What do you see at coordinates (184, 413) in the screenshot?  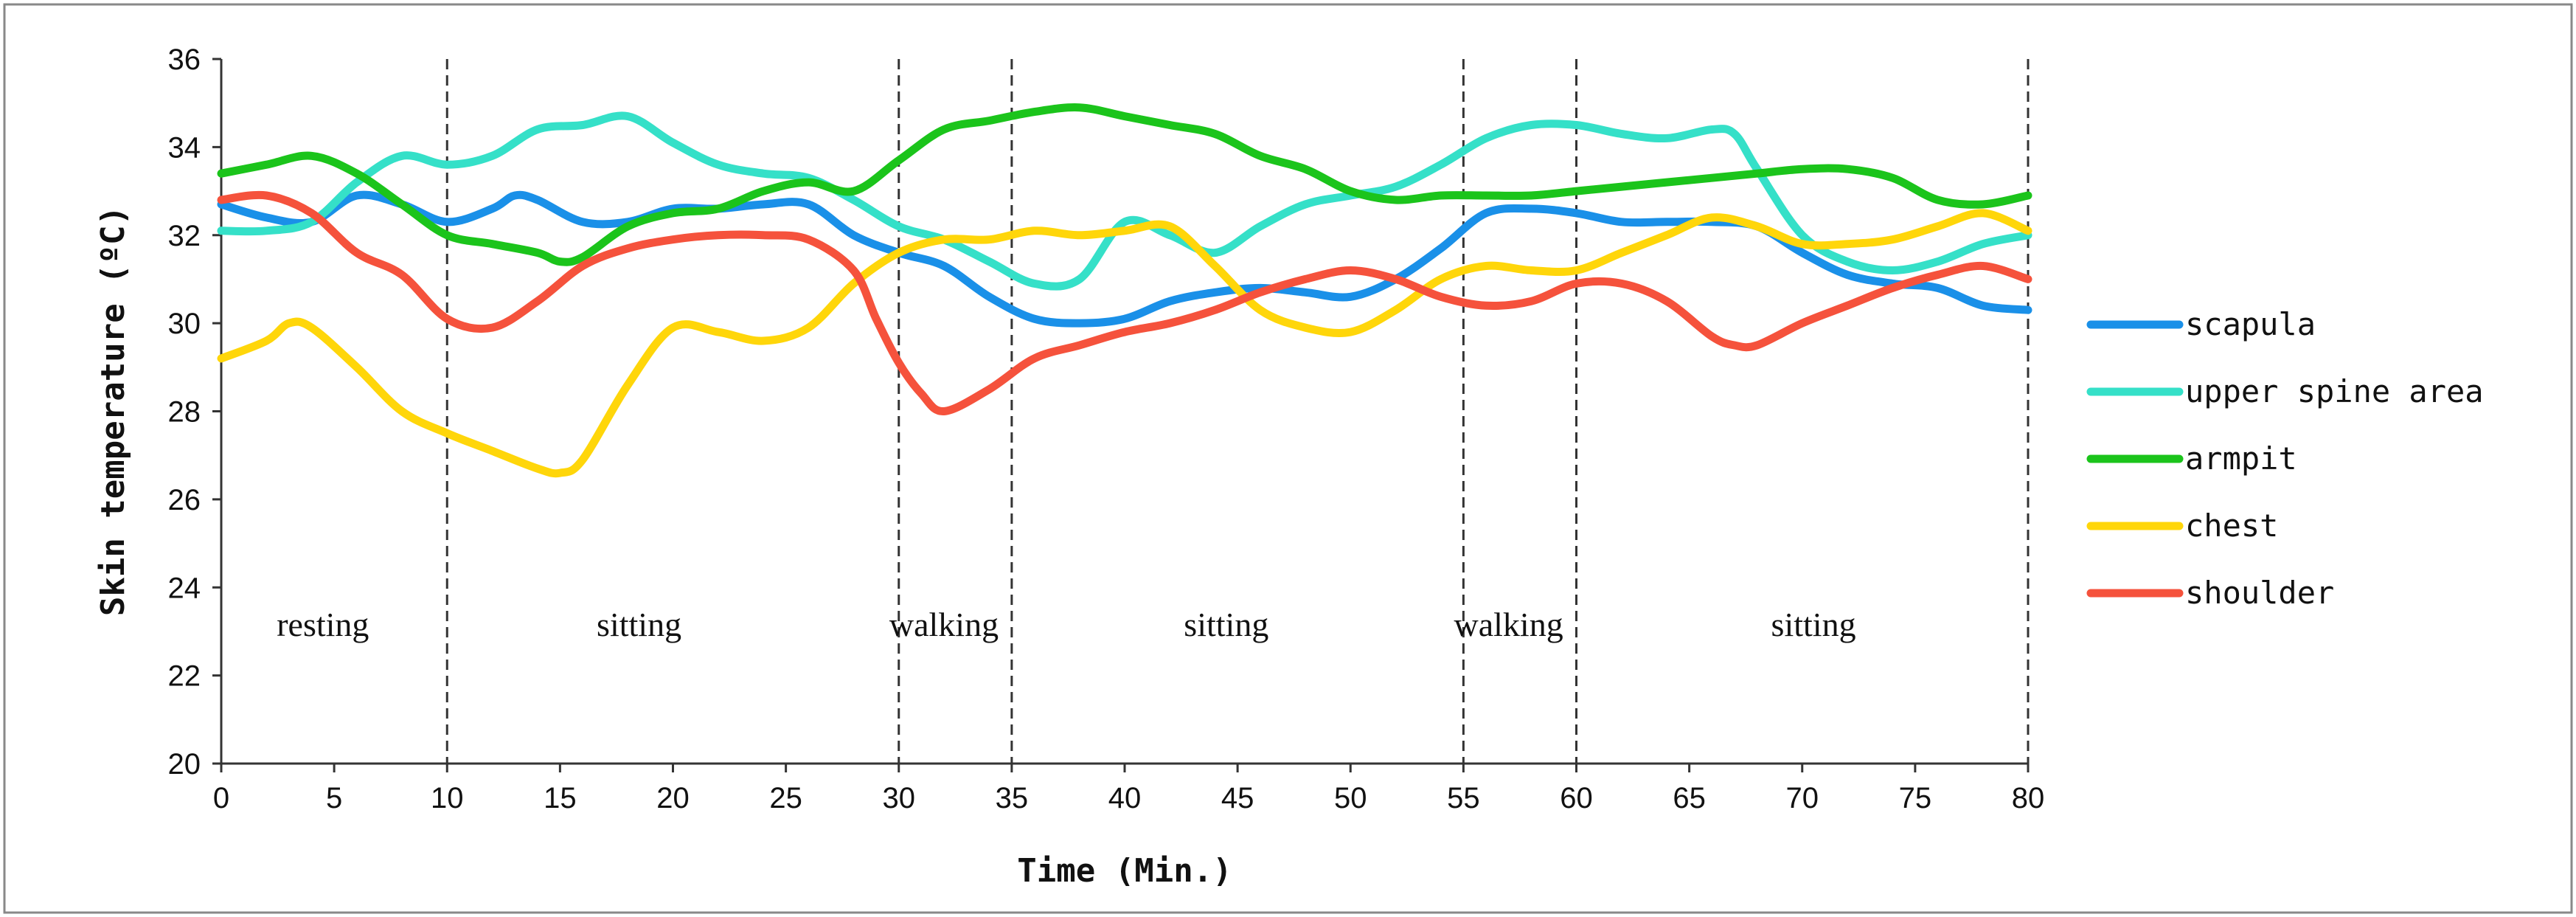 I see `y-tick-label: 28` at bounding box center [184, 413].